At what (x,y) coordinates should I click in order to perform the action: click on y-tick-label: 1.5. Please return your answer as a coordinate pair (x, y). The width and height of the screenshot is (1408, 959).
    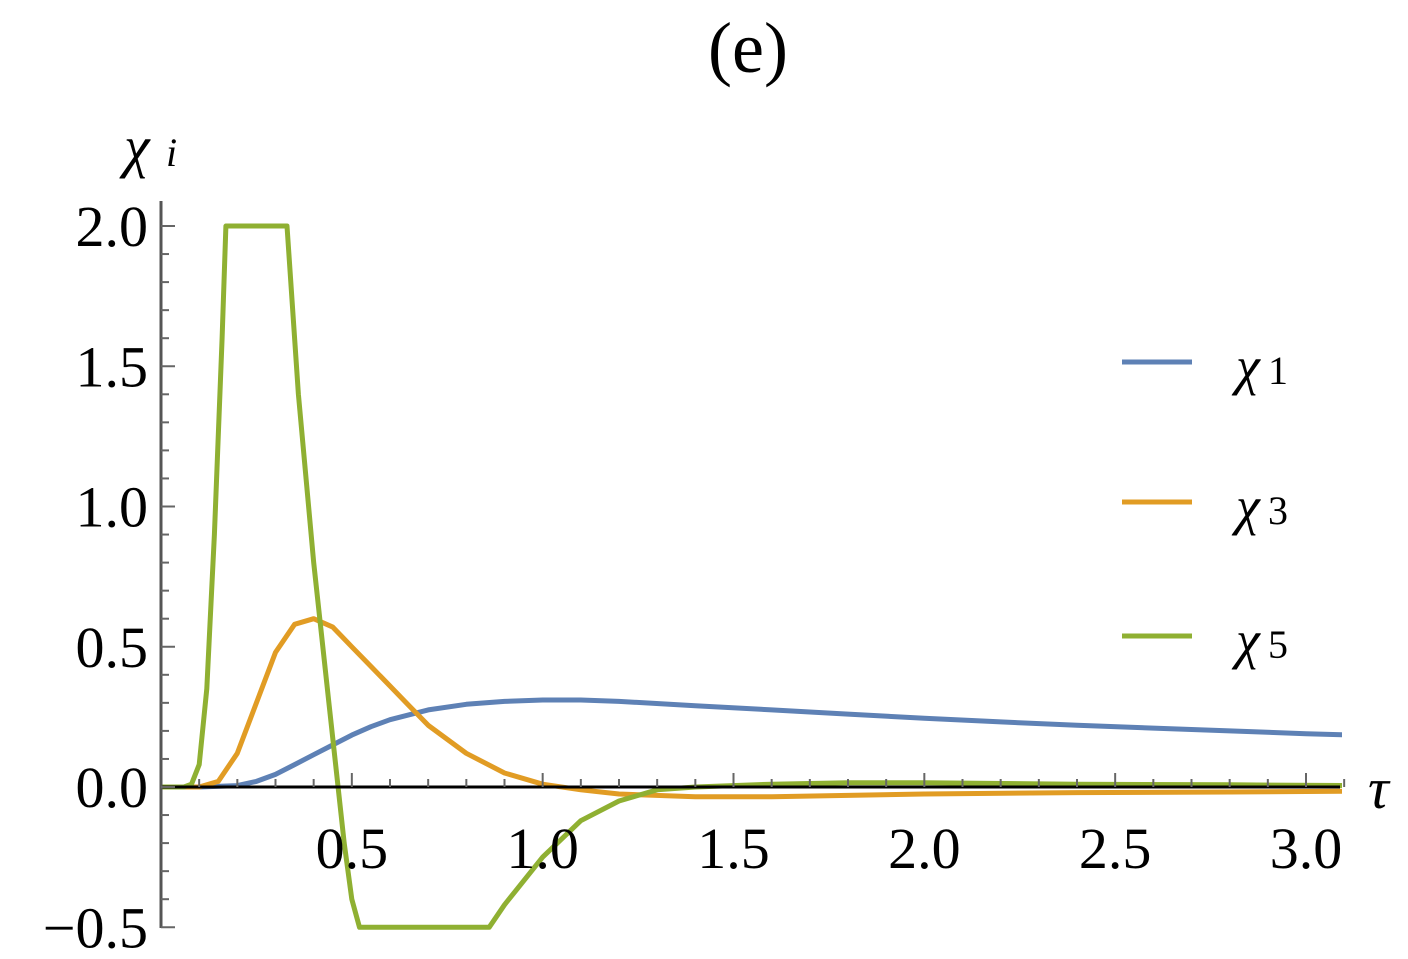
    Looking at the image, I should click on (112, 366).